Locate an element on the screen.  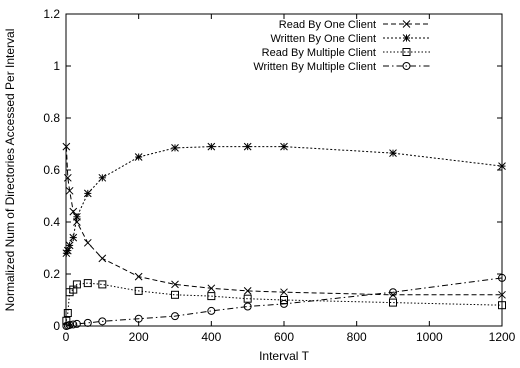
legend-item: Written By One Client is located at coordinates (350, 39).